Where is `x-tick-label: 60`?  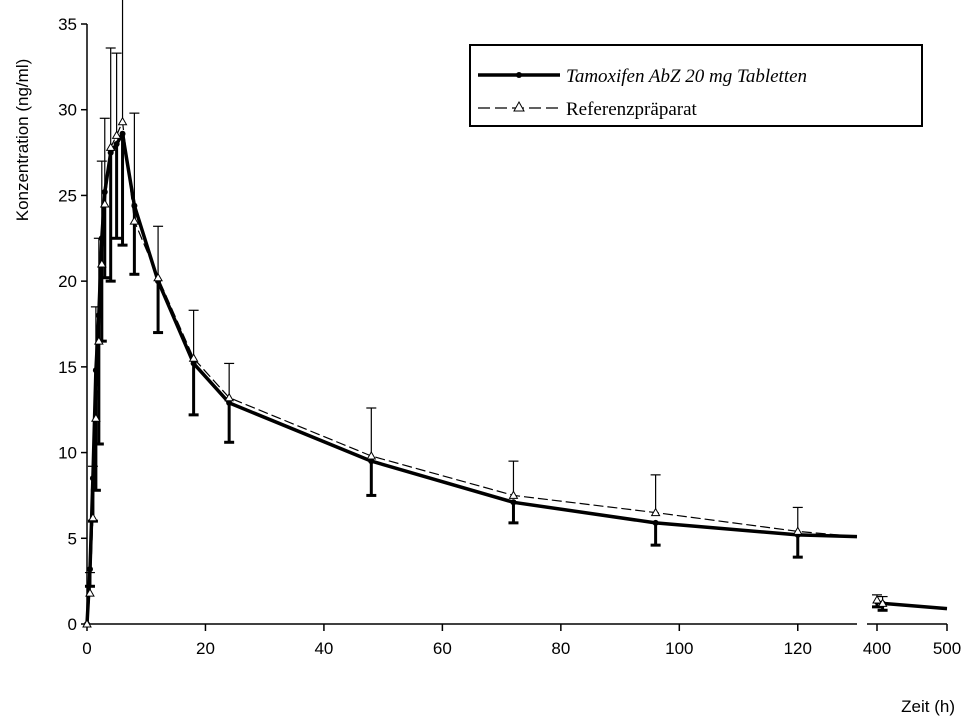 x-tick-label: 60 is located at coordinates (442, 648).